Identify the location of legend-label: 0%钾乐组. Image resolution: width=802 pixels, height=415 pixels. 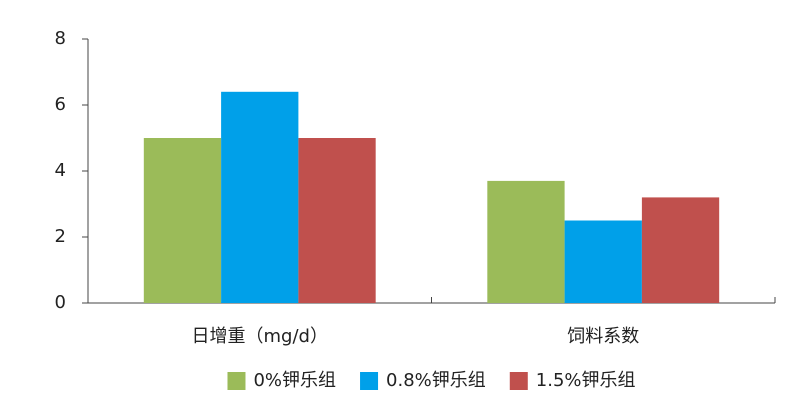
(294, 380).